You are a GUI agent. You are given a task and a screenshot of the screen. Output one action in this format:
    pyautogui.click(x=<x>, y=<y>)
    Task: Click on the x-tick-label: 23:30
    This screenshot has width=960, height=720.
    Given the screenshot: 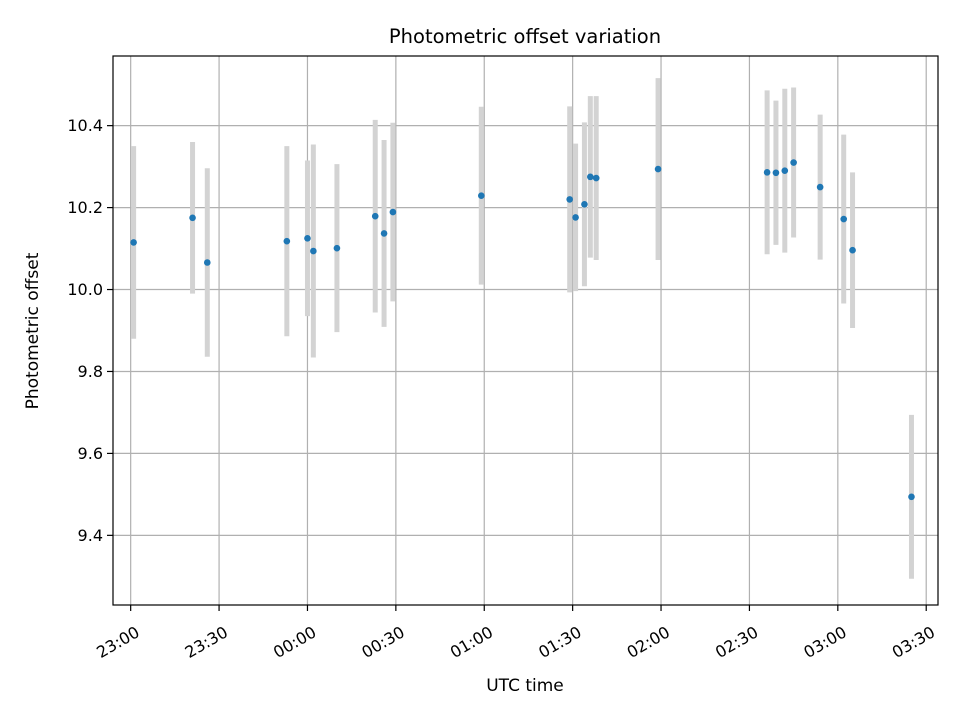 What is the action you would take?
    pyautogui.click(x=206, y=642)
    